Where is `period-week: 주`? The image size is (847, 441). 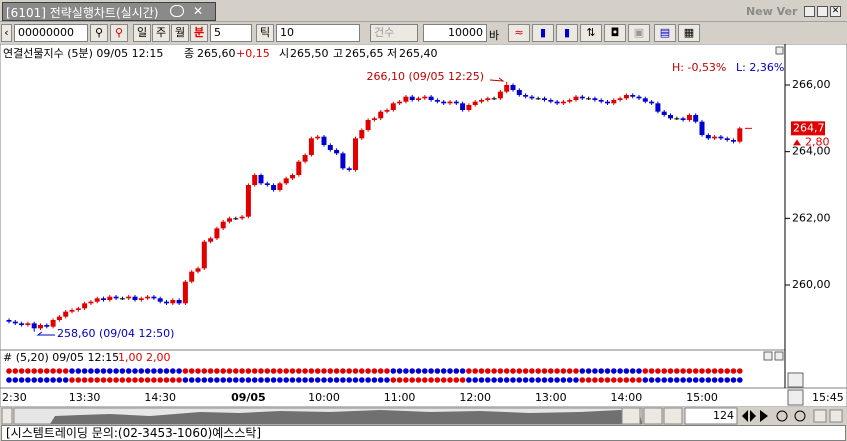
period-week: 주 is located at coordinates (161, 33).